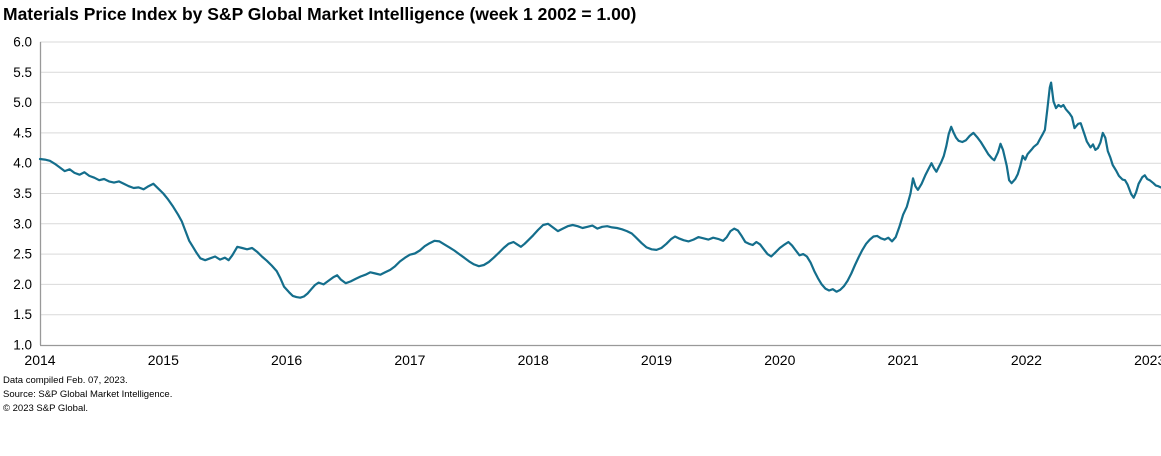 This screenshot has height=456, width=1161. I want to click on x-axis-tick-label: 2022, so click(1026, 360).